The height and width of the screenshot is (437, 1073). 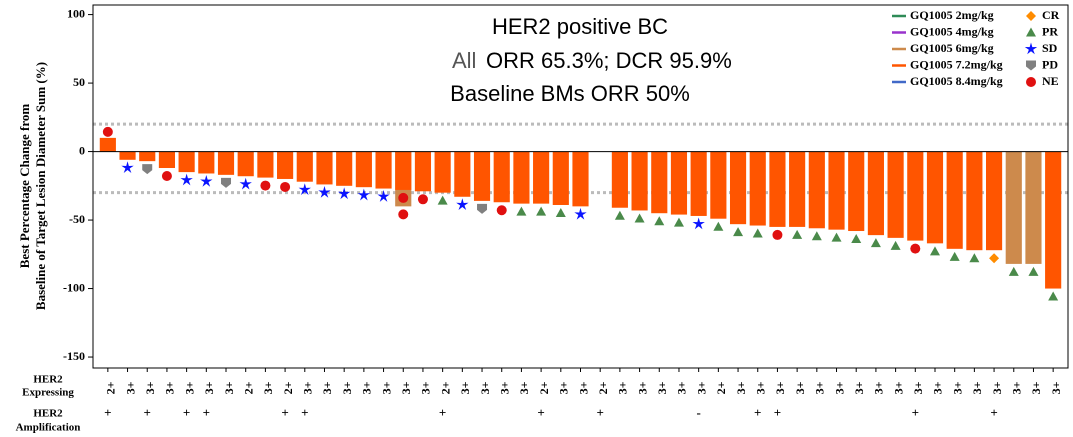 What do you see at coordinates (956, 81) in the screenshot?
I see `legend-label: GQ1005 8.4mg/kg` at bounding box center [956, 81].